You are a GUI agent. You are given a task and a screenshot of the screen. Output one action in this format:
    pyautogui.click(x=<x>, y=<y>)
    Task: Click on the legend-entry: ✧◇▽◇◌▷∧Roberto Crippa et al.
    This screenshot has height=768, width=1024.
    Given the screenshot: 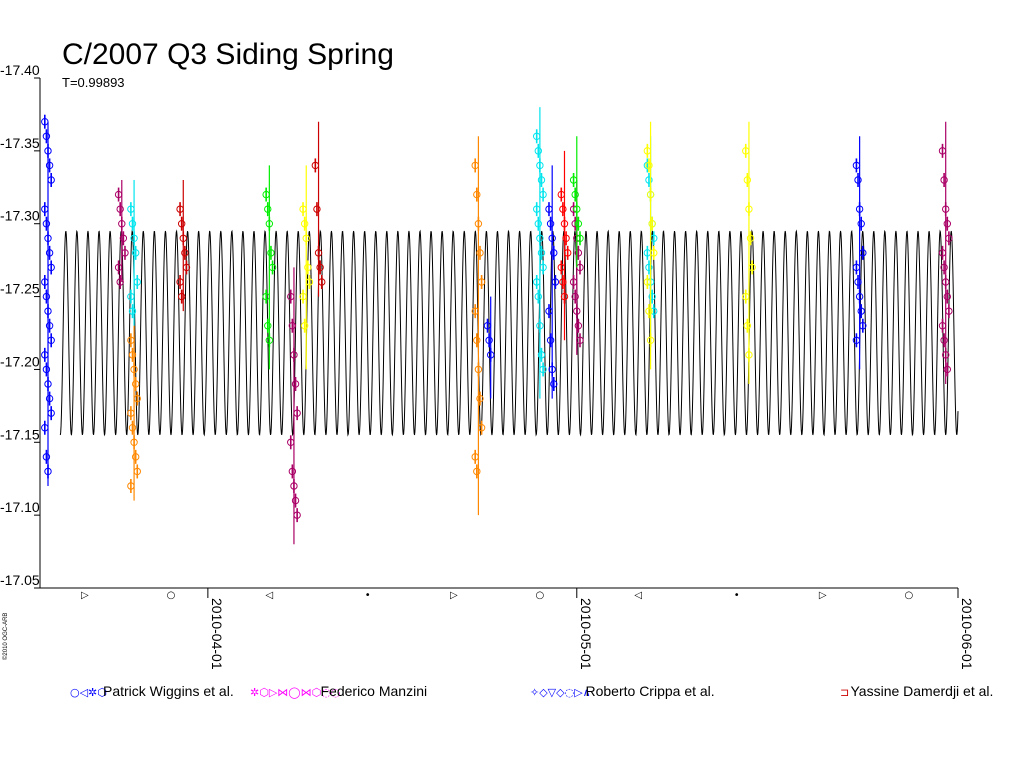 What is the action you would take?
    pyautogui.click(x=622, y=691)
    